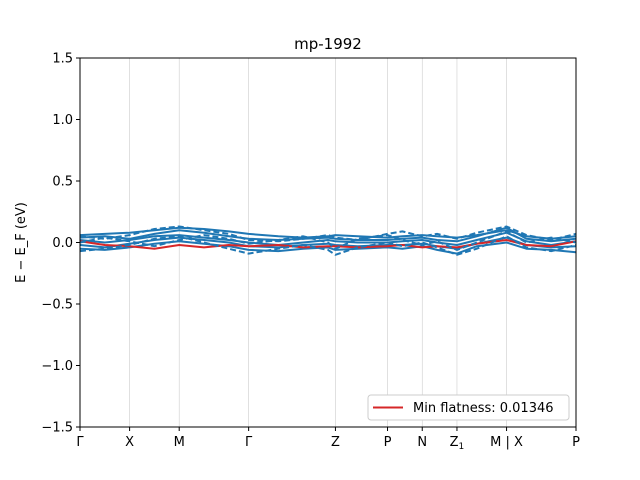  Describe the element at coordinates (62, 120) in the screenshot. I see `y-tick-label: 1.0` at that location.